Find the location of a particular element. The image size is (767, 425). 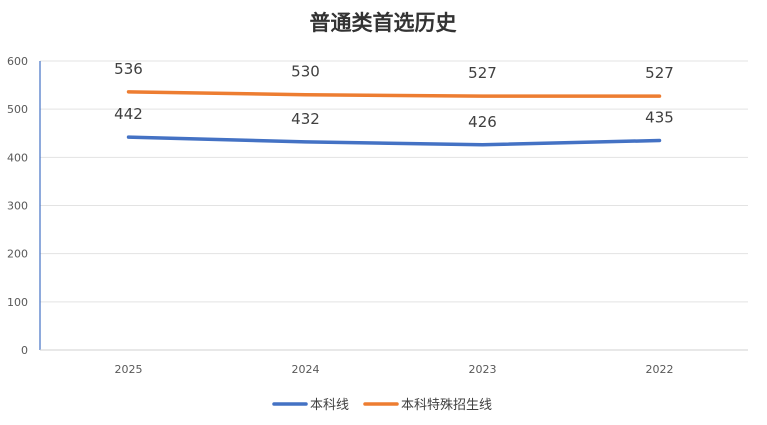

x-tick-label: 2022 is located at coordinates (660, 369).